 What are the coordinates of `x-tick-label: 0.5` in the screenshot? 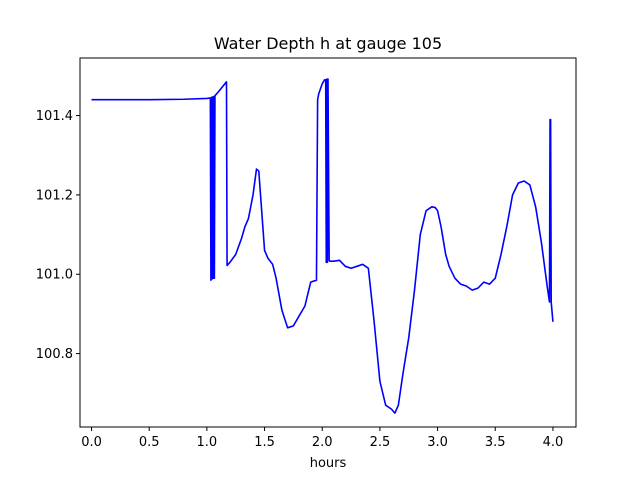 It's located at (149, 442).